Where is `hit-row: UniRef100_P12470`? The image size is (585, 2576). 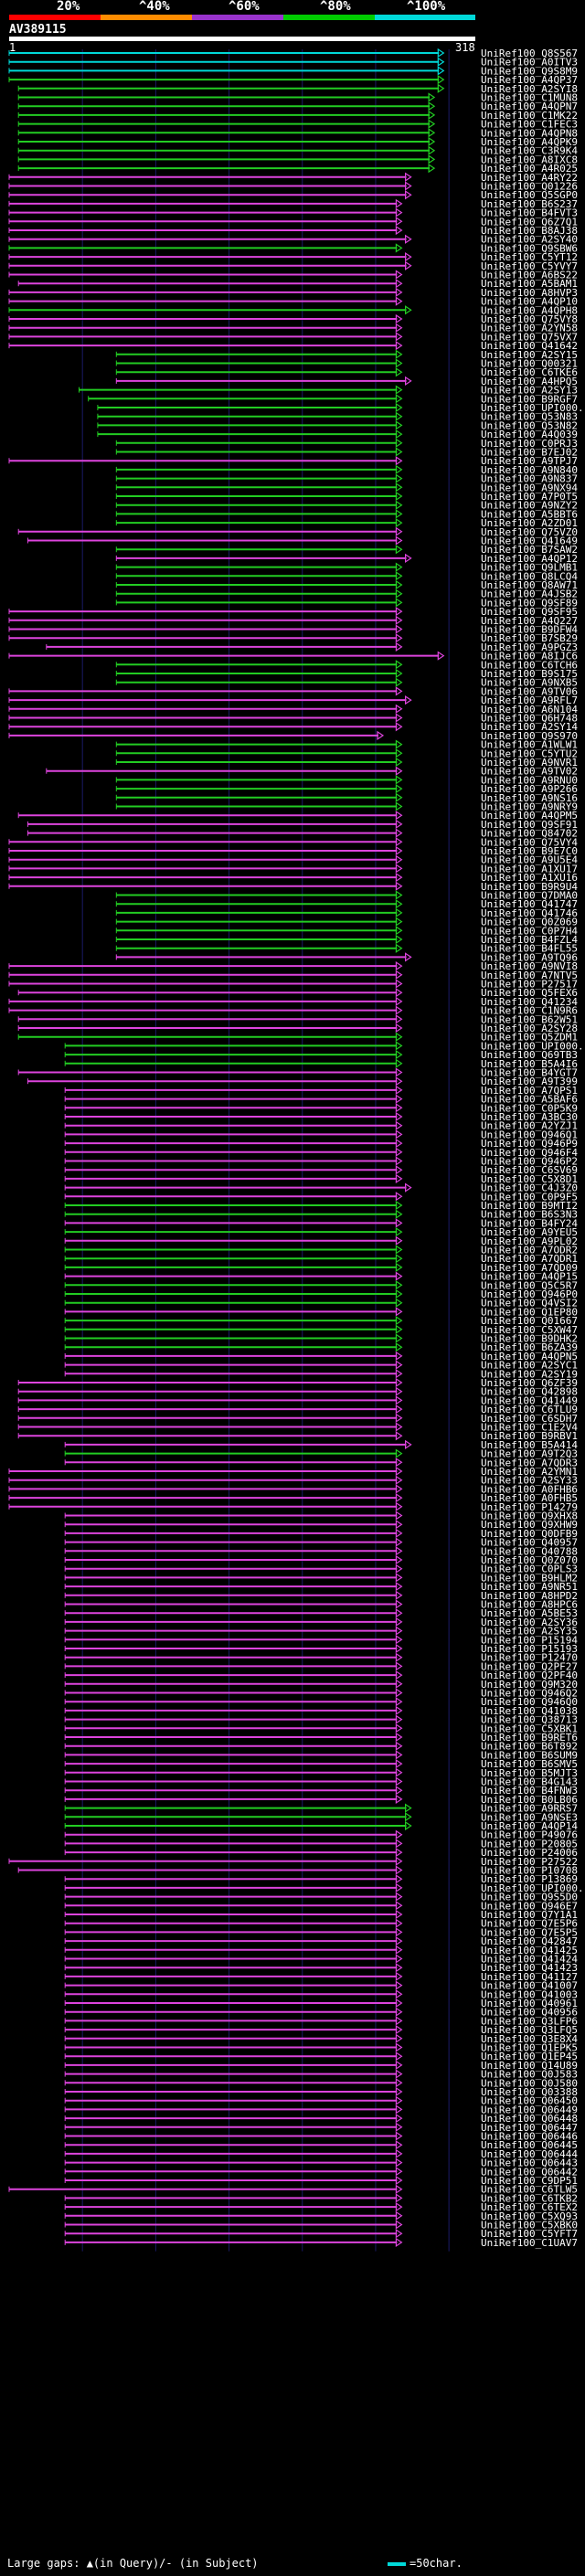
hit-row: UniRef100_P12470 is located at coordinates (321, 1658).